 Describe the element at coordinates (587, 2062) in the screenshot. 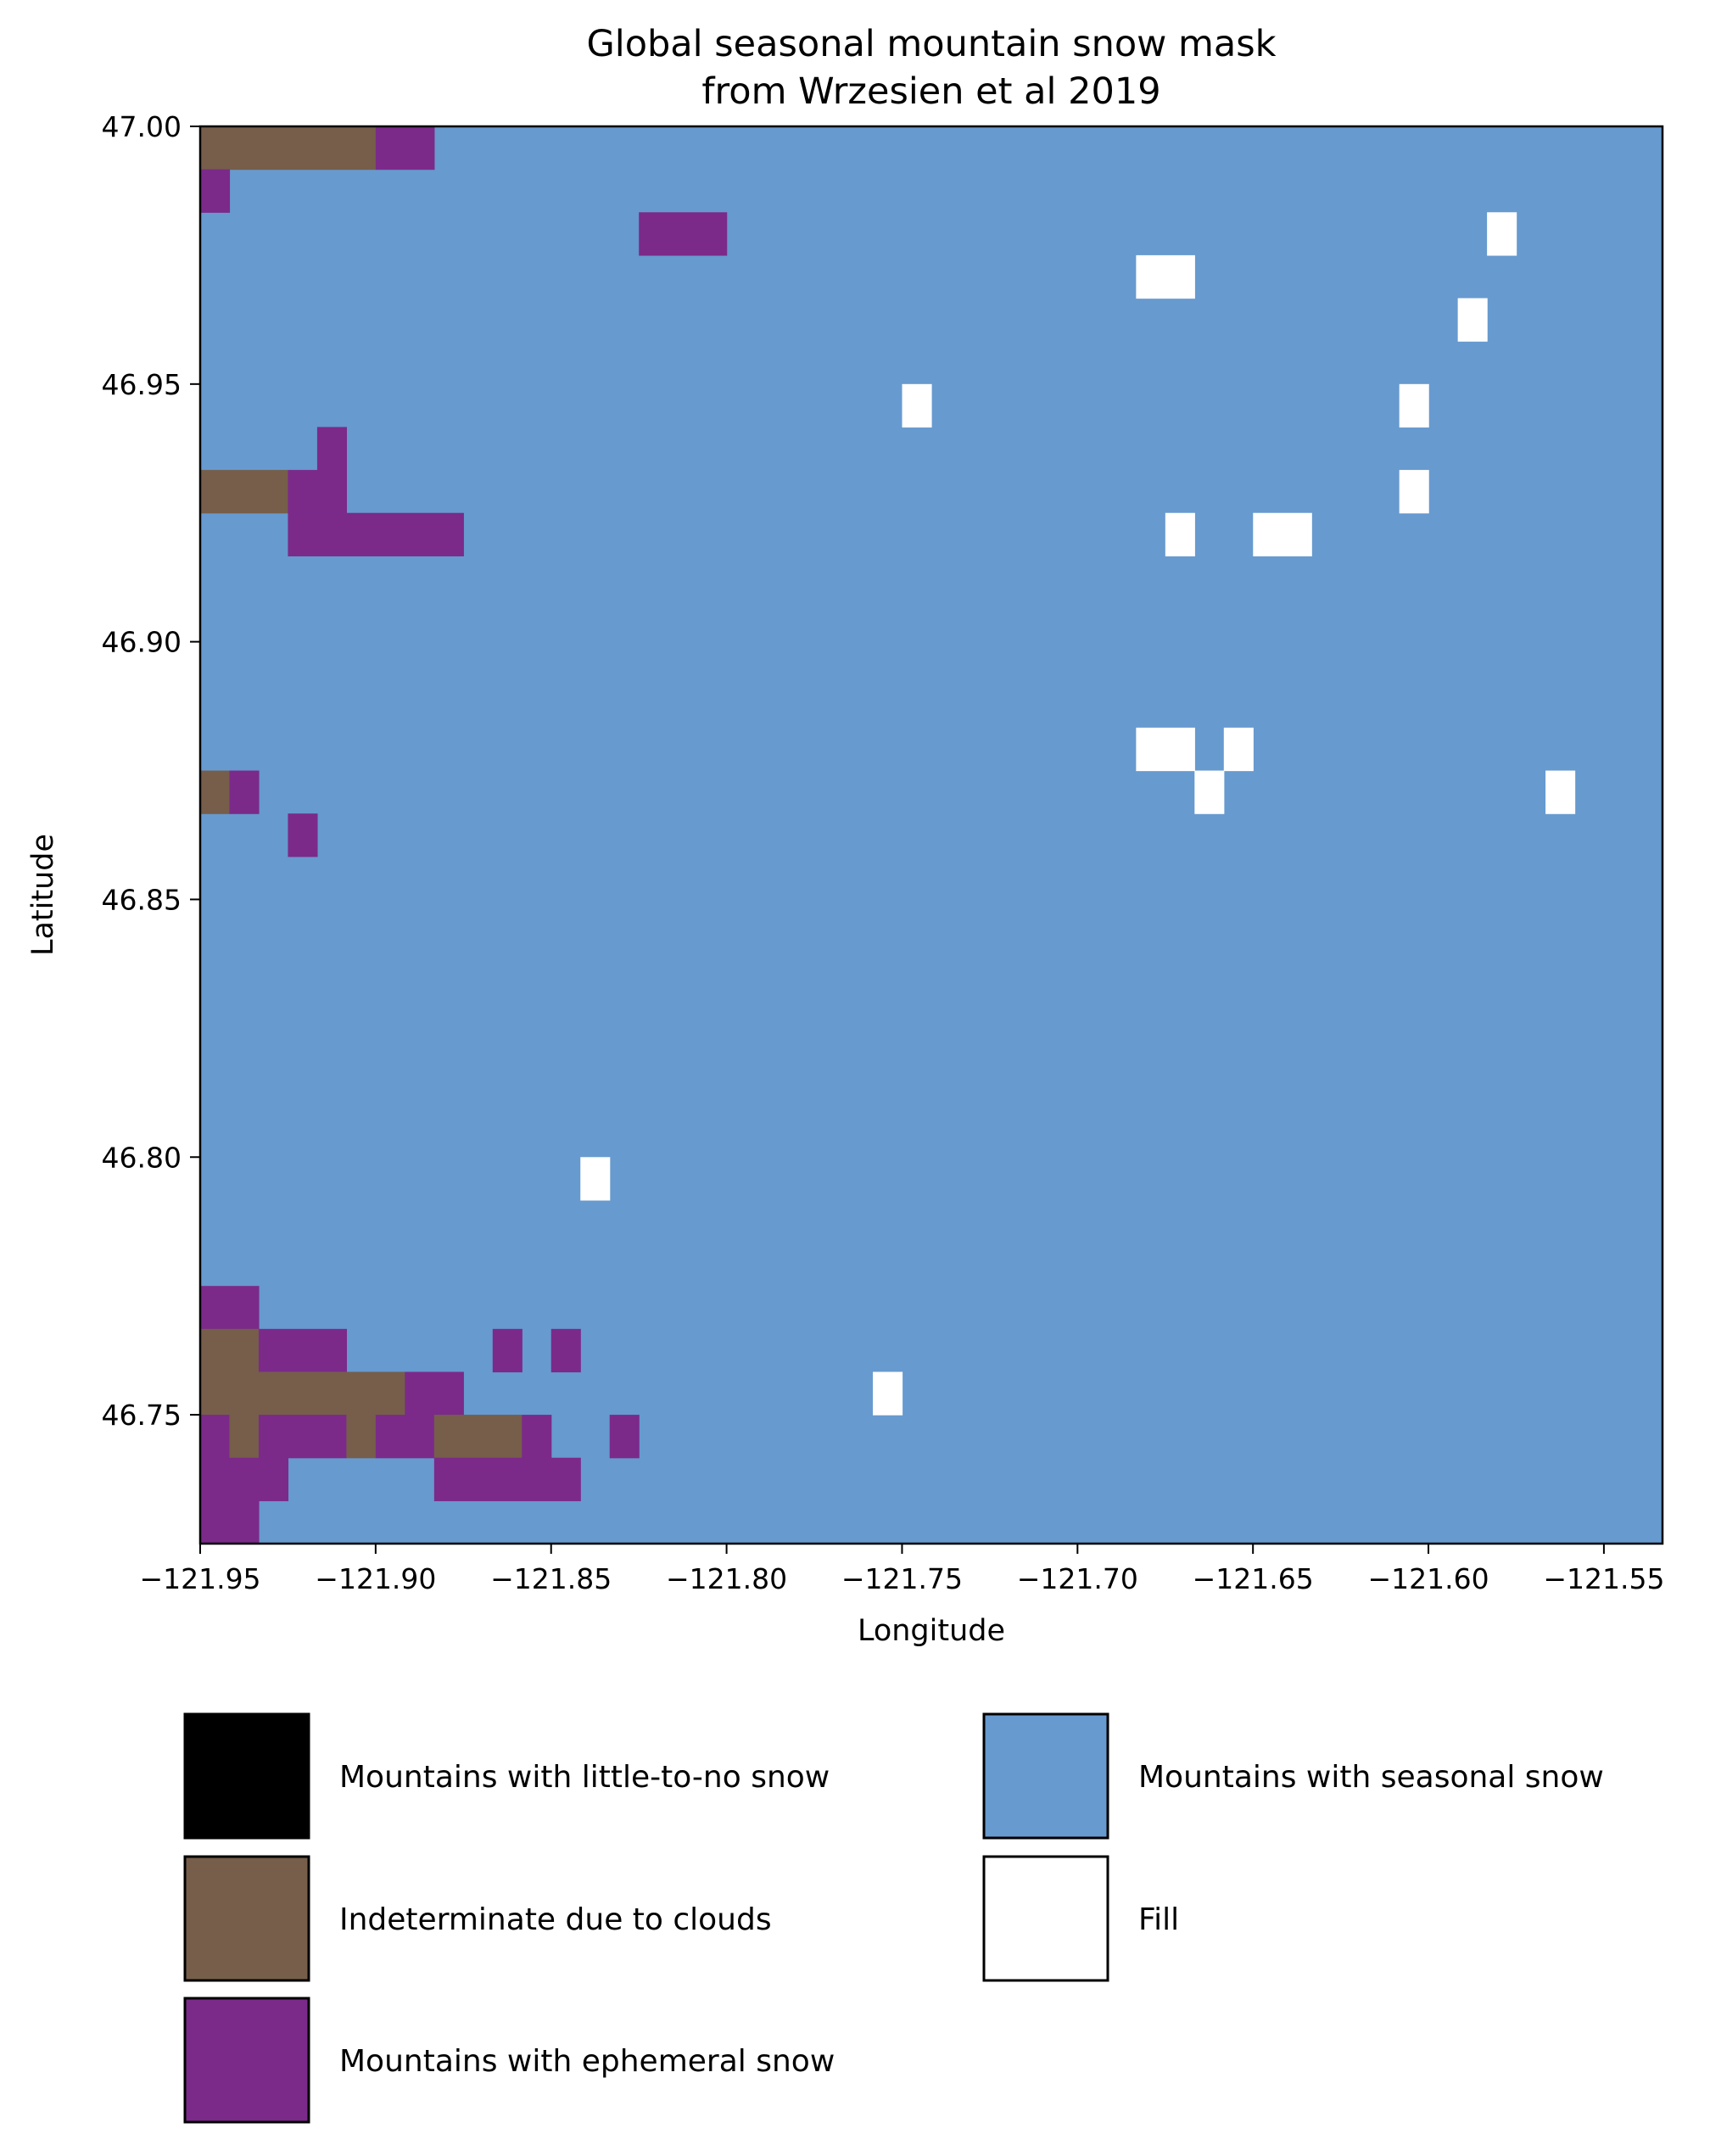

I see `legend-label: Mountains with ephemeral snow` at that location.